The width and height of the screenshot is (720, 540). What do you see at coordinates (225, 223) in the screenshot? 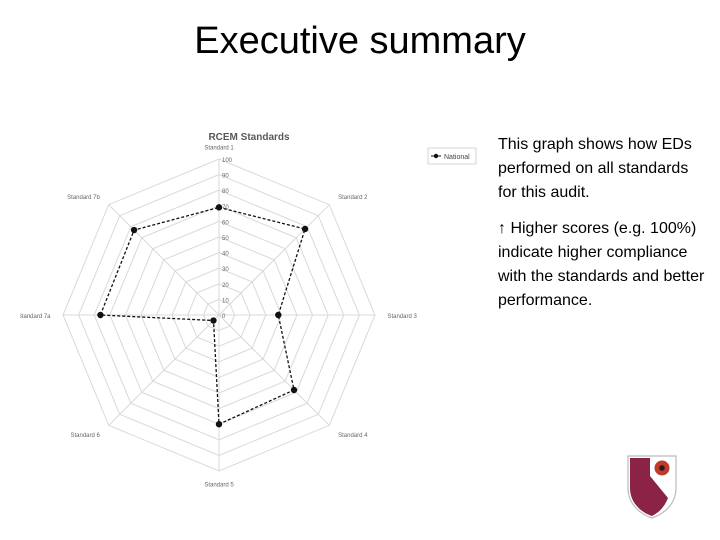
I see `tick-label: 60` at bounding box center [225, 223].